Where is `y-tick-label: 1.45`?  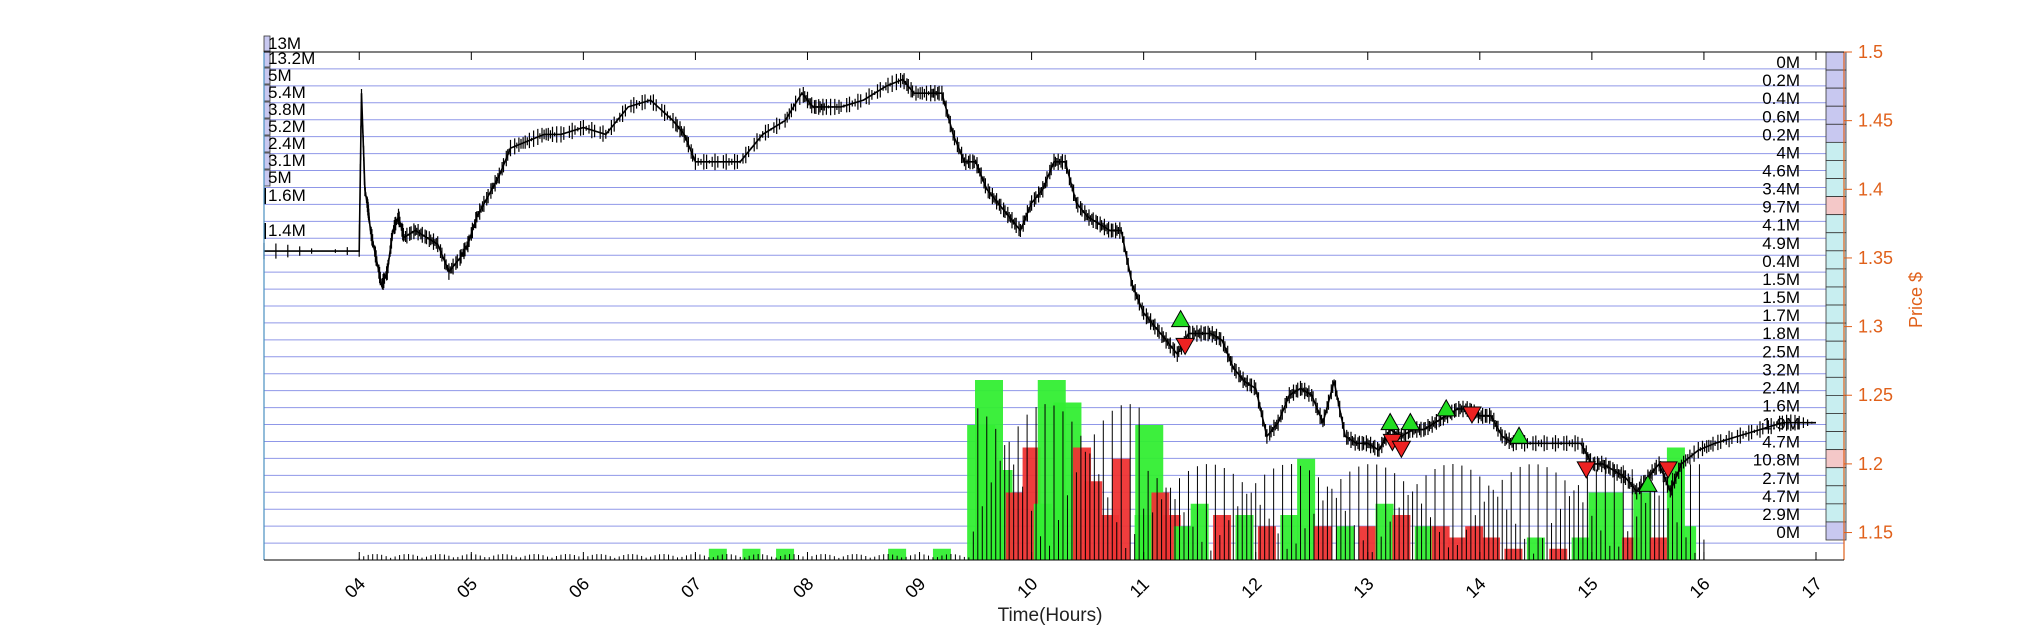 y-tick-label: 1.45 is located at coordinates (1875, 121).